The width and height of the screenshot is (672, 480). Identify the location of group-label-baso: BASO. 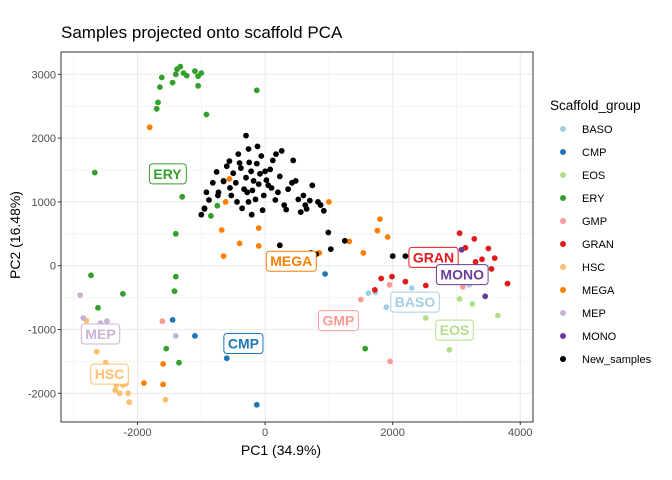
(415, 302).